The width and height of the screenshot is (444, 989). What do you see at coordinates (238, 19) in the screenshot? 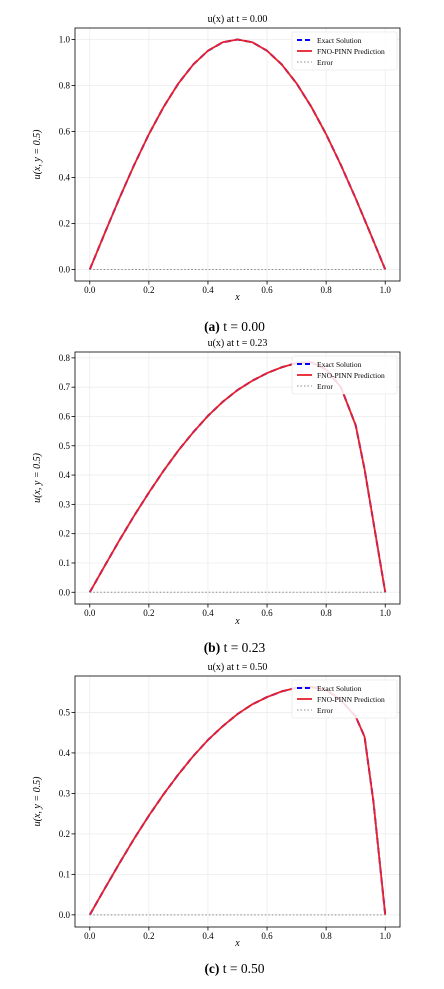
I see `chart-title: u(x) at t = 0.00` at bounding box center [238, 19].